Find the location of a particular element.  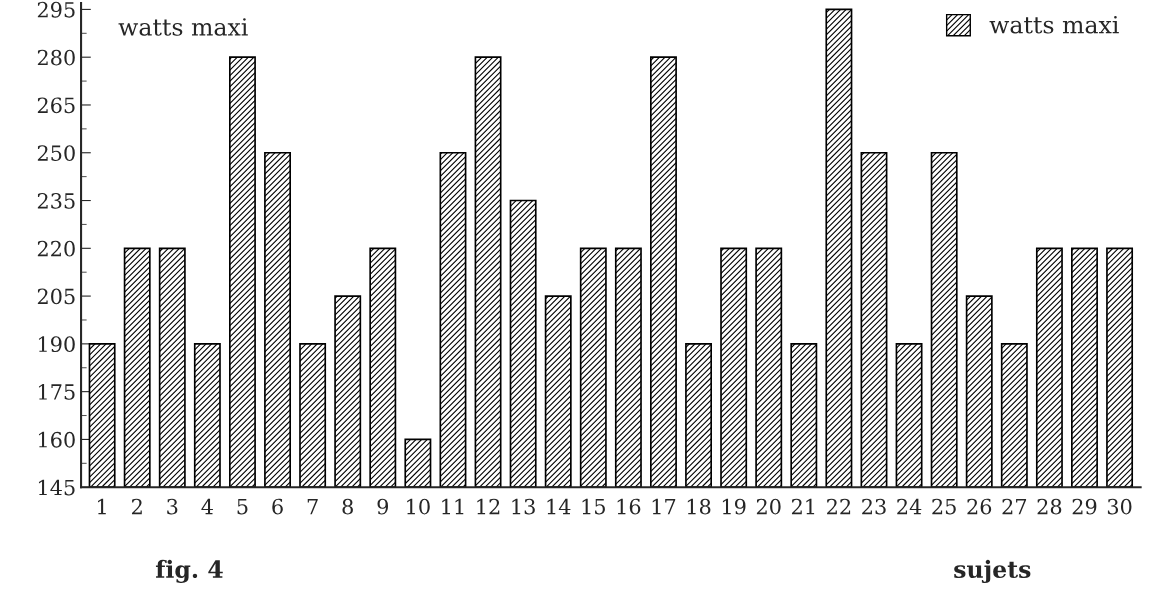

y-tick-label: 190 is located at coordinates (56, 344).